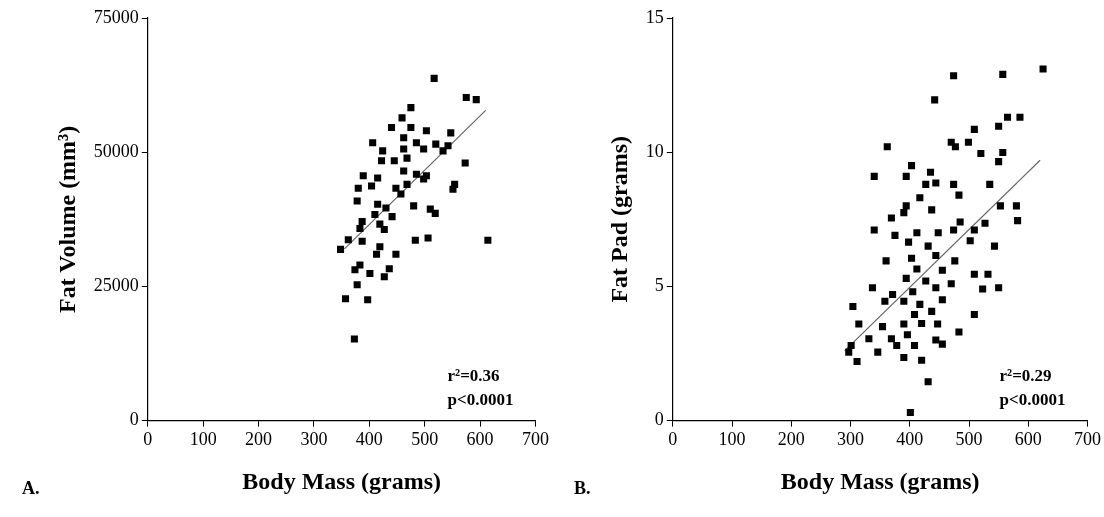 The height and width of the screenshot is (517, 1104). What do you see at coordinates (66, 219) in the screenshot?
I see `y-axis-title: Fat Volume (mm³)` at bounding box center [66, 219].